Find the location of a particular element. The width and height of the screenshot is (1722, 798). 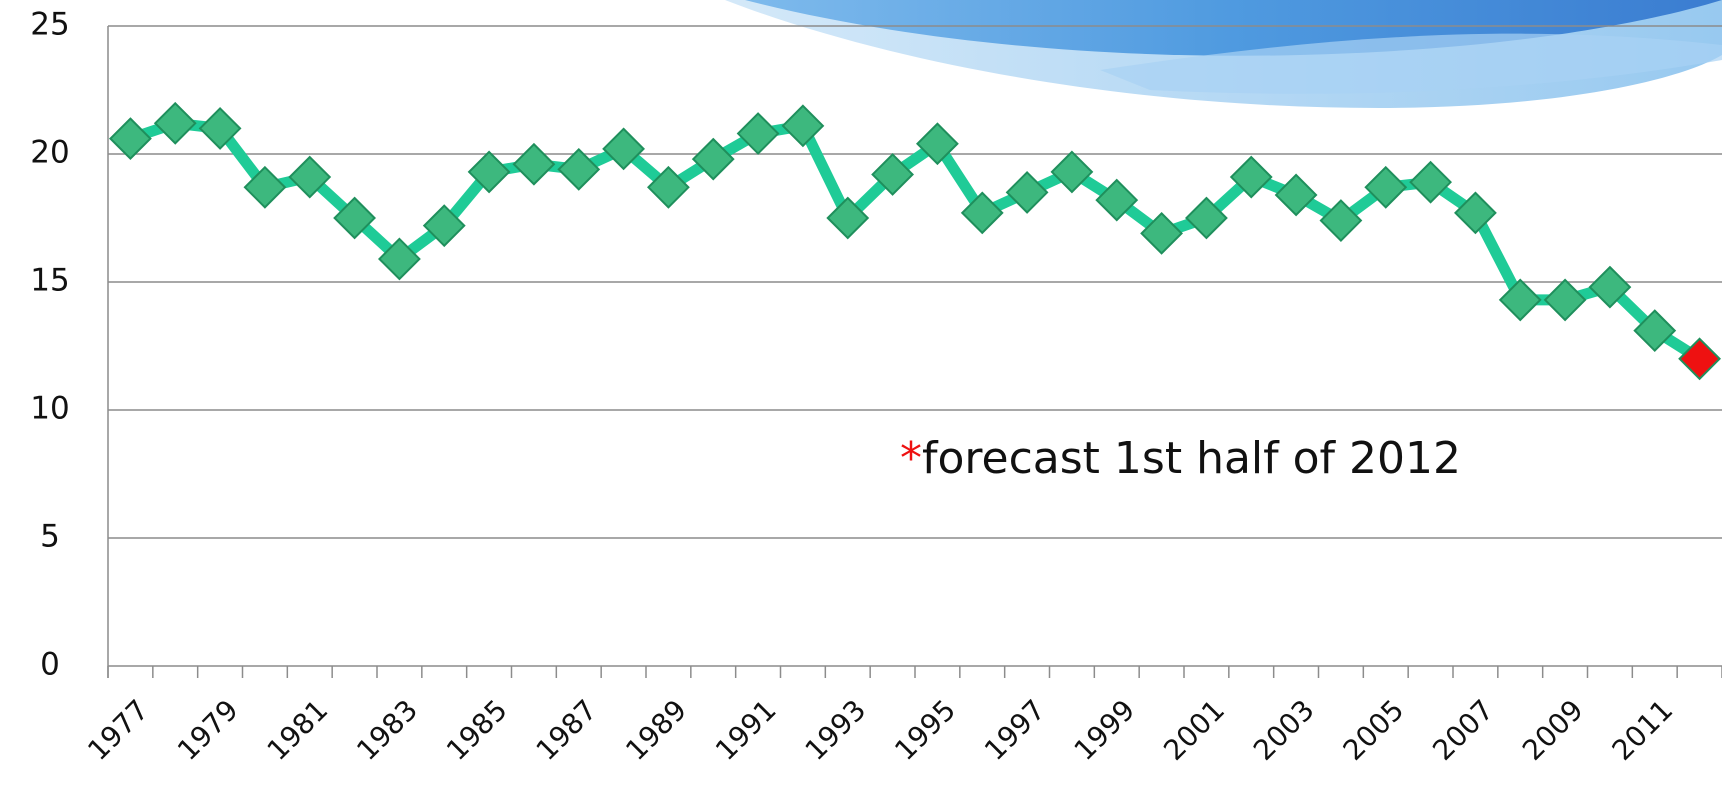

x-tick-label: 2011 is located at coordinates (1643, 730).